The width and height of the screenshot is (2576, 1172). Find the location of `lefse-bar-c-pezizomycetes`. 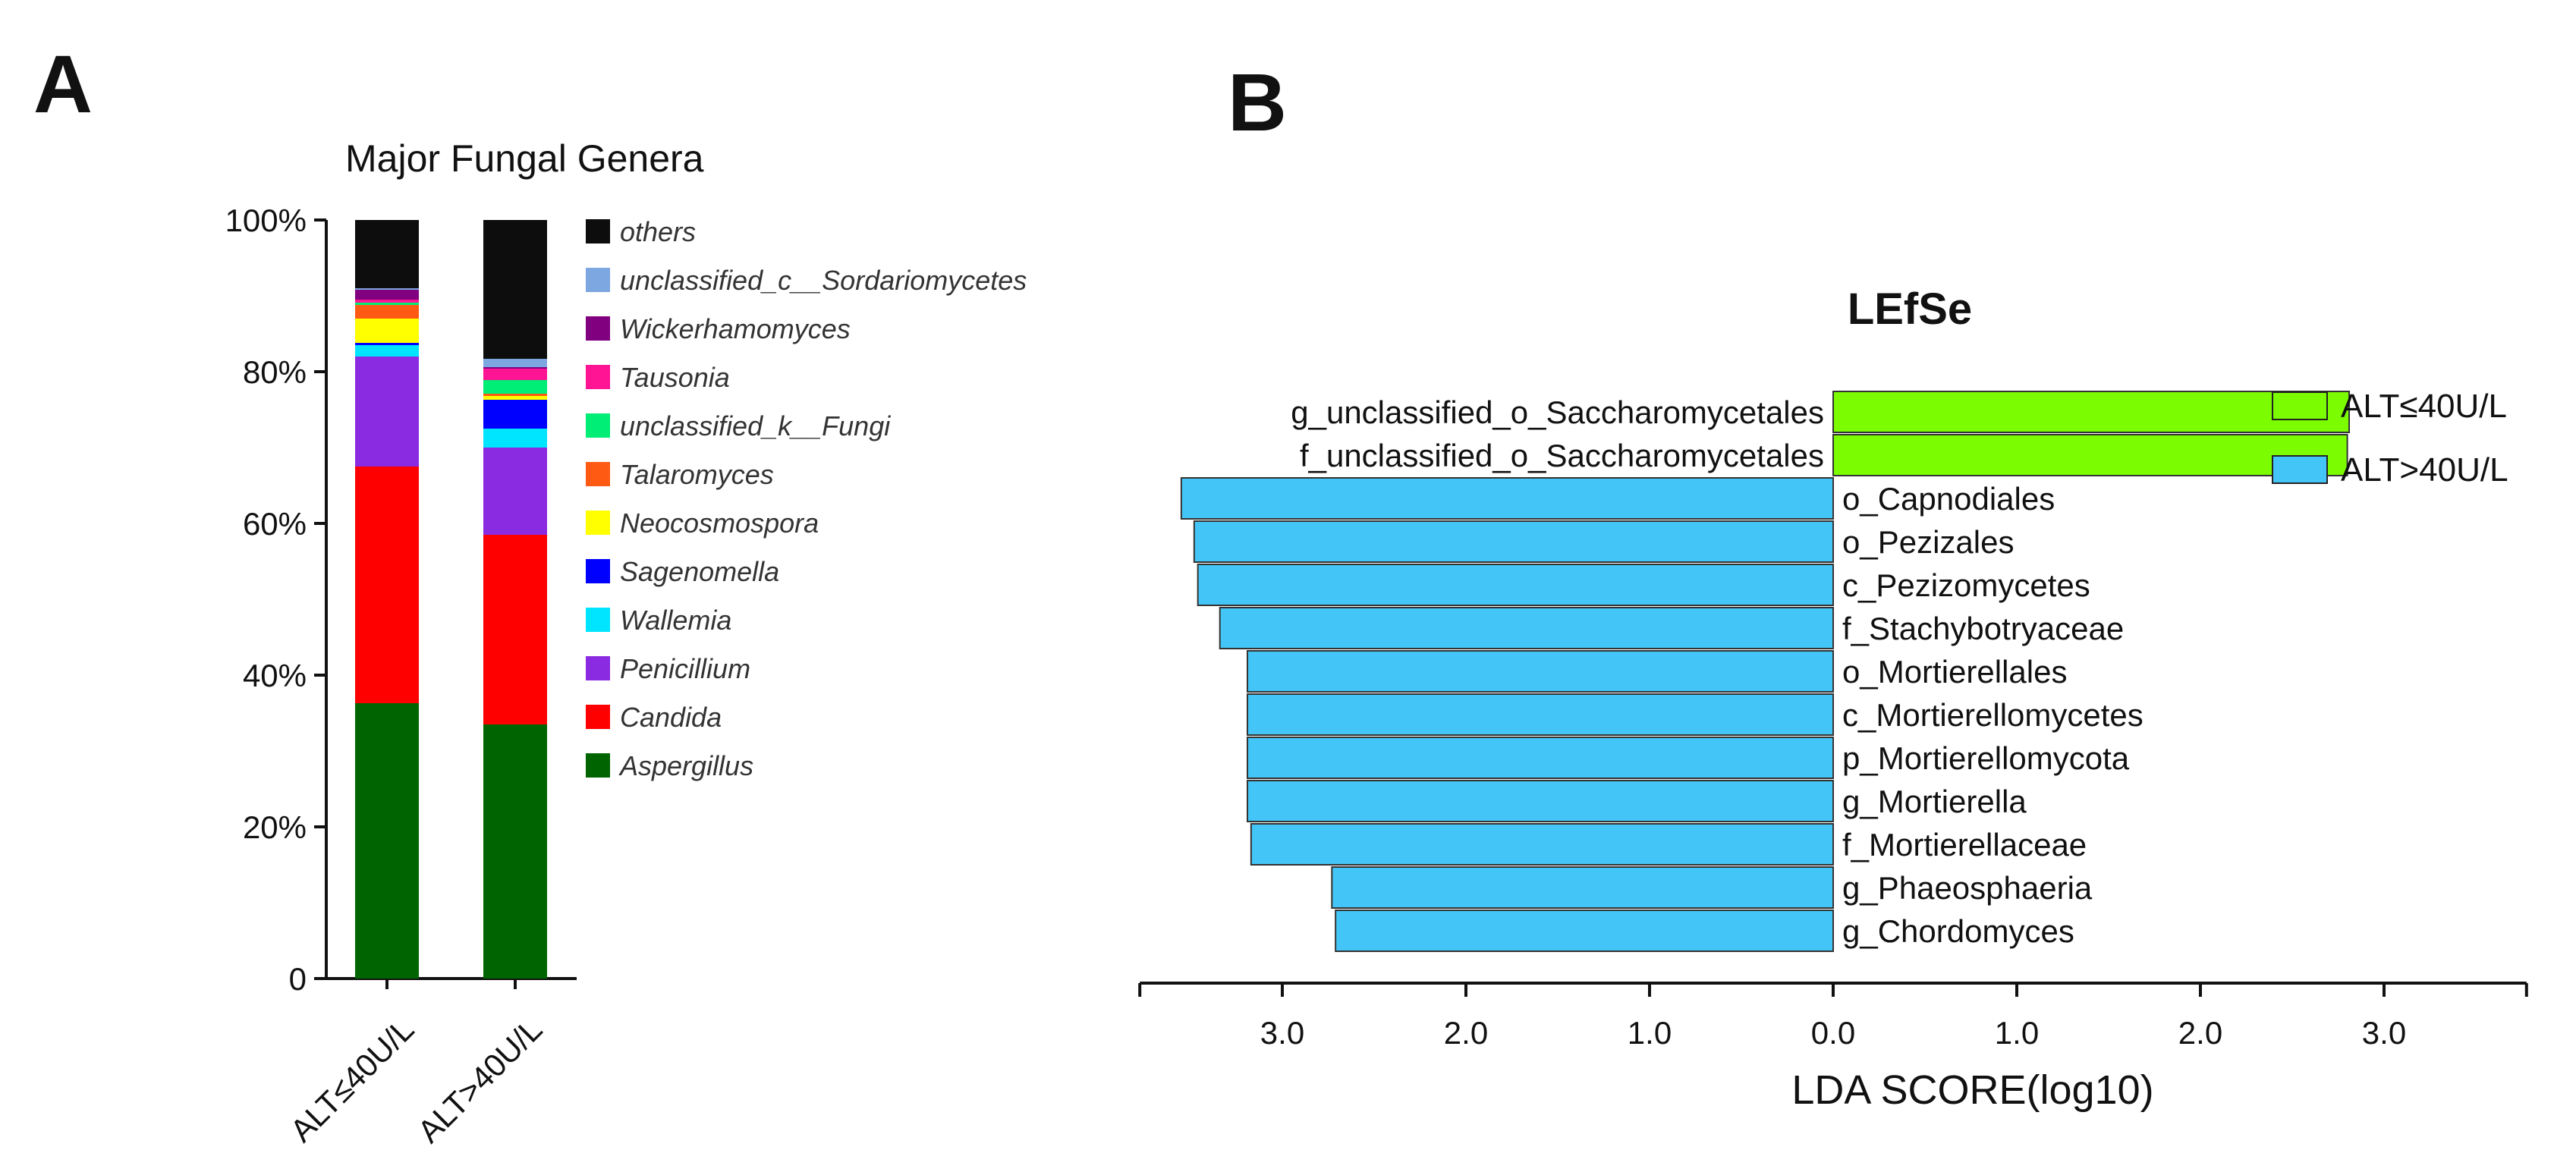

lefse-bar-c-pezizomycetes is located at coordinates (1516, 585).